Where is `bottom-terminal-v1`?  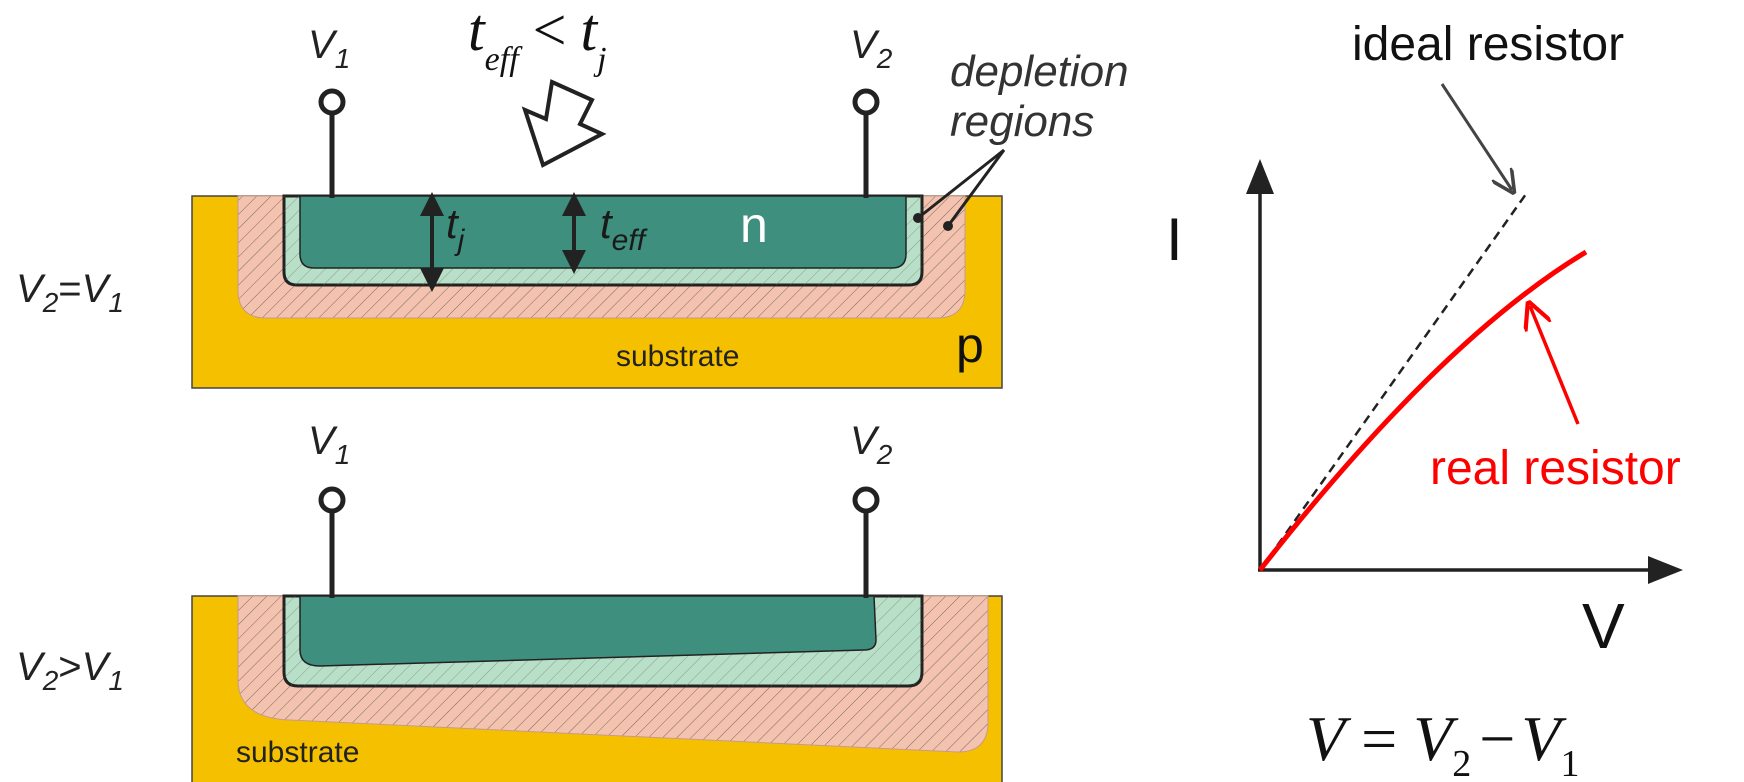 bottom-terminal-v1 is located at coordinates (332, 500).